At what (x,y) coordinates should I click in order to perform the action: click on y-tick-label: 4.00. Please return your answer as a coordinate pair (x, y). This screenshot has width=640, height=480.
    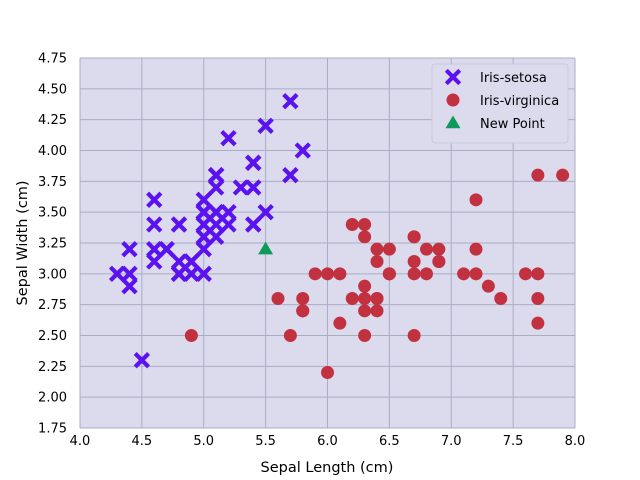
    Looking at the image, I should click on (52, 151).